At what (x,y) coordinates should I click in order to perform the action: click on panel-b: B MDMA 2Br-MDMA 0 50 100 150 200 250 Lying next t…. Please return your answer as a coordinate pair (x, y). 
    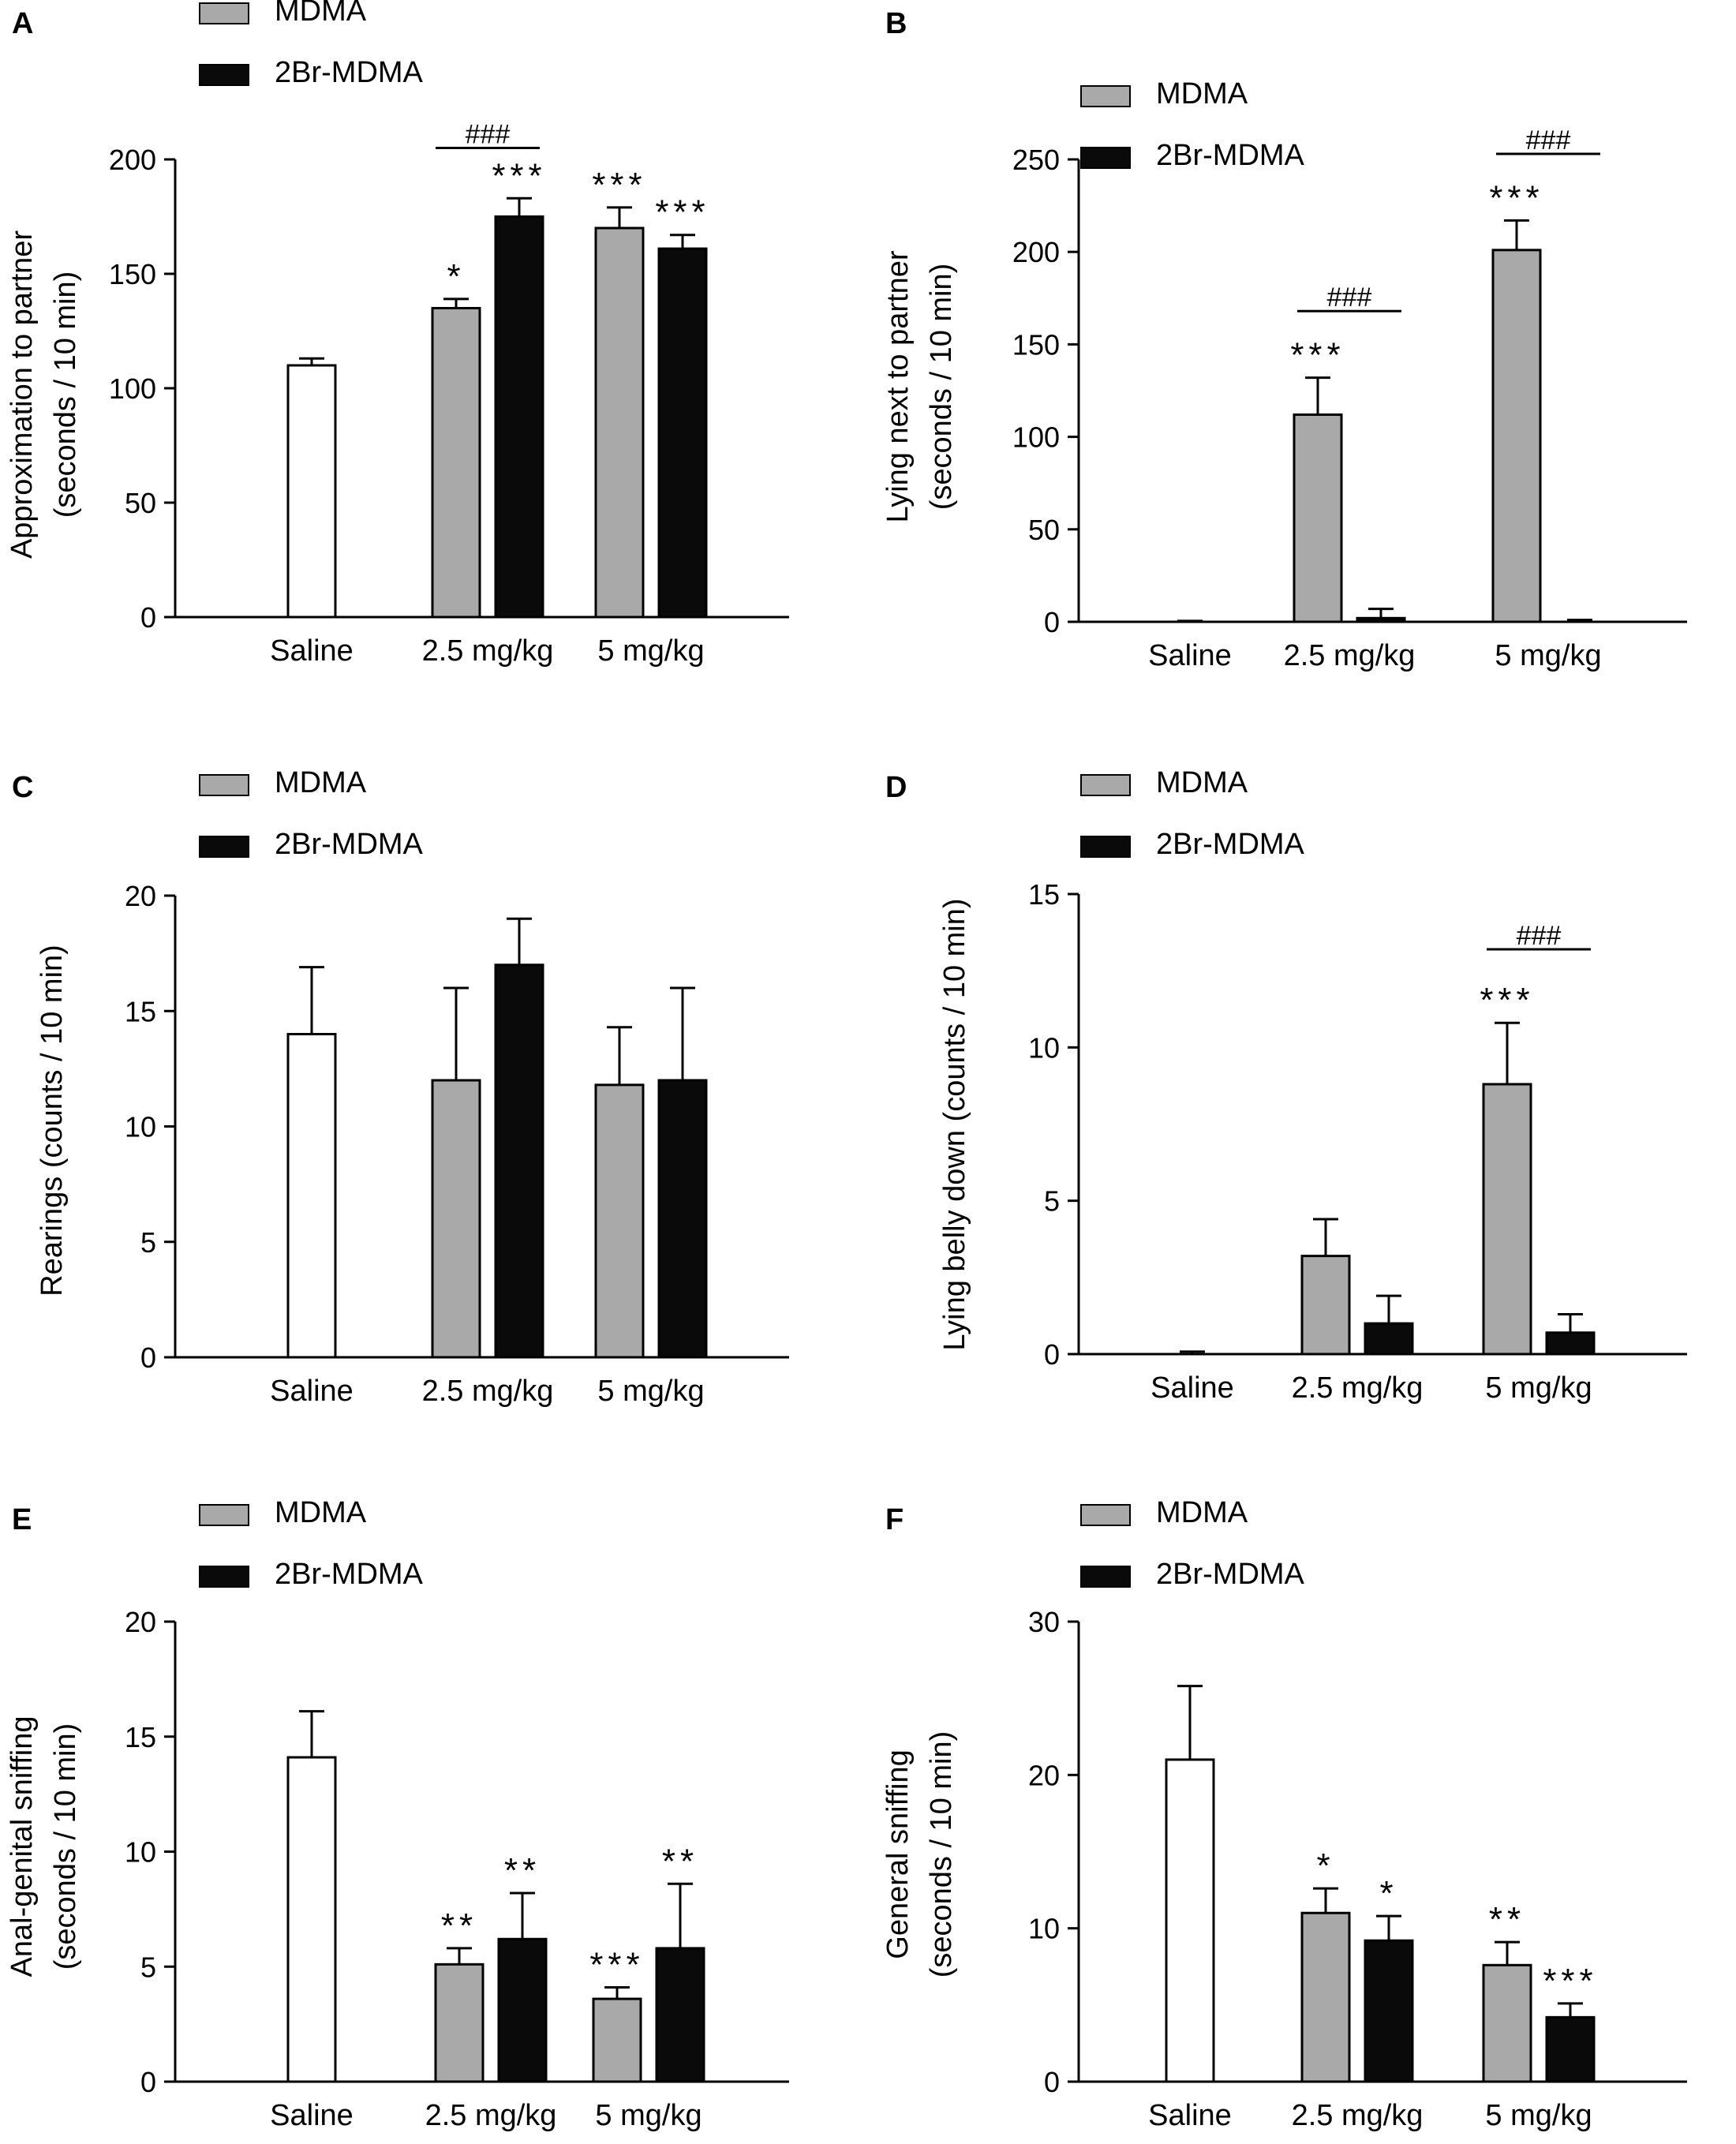
    Looking at the image, I should click on (1284, 339).